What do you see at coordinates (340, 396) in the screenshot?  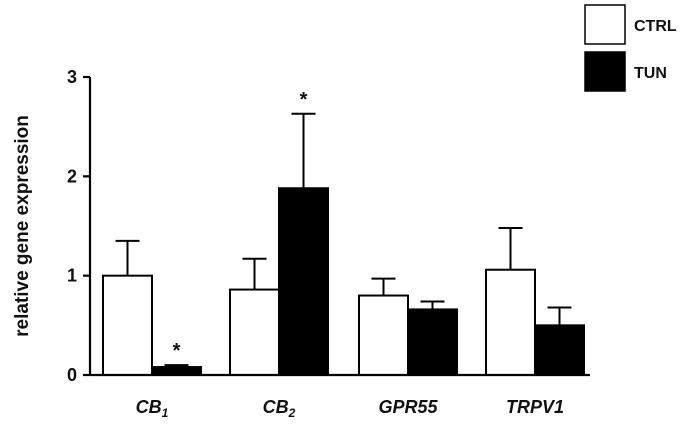 I see `x-axis: CB1 CB2 GPR55 TRPV1` at bounding box center [340, 396].